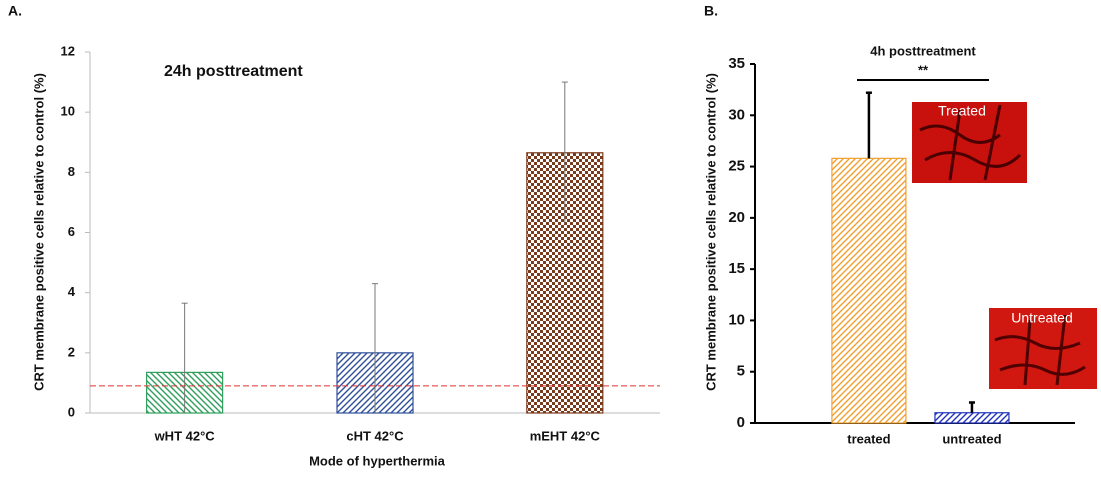 The height and width of the screenshot is (478, 1101). What do you see at coordinates (377, 460) in the screenshot?
I see `x-axis-label: Mode of hyperthermia` at bounding box center [377, 460].